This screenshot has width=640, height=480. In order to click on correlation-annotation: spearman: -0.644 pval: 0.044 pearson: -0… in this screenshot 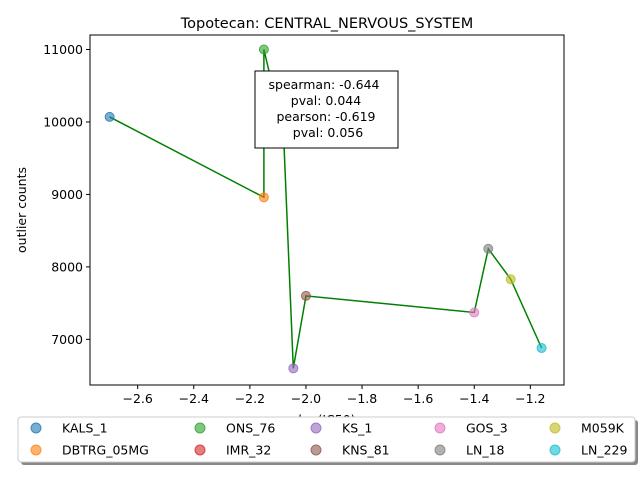, I will do `click(326, 109)`.